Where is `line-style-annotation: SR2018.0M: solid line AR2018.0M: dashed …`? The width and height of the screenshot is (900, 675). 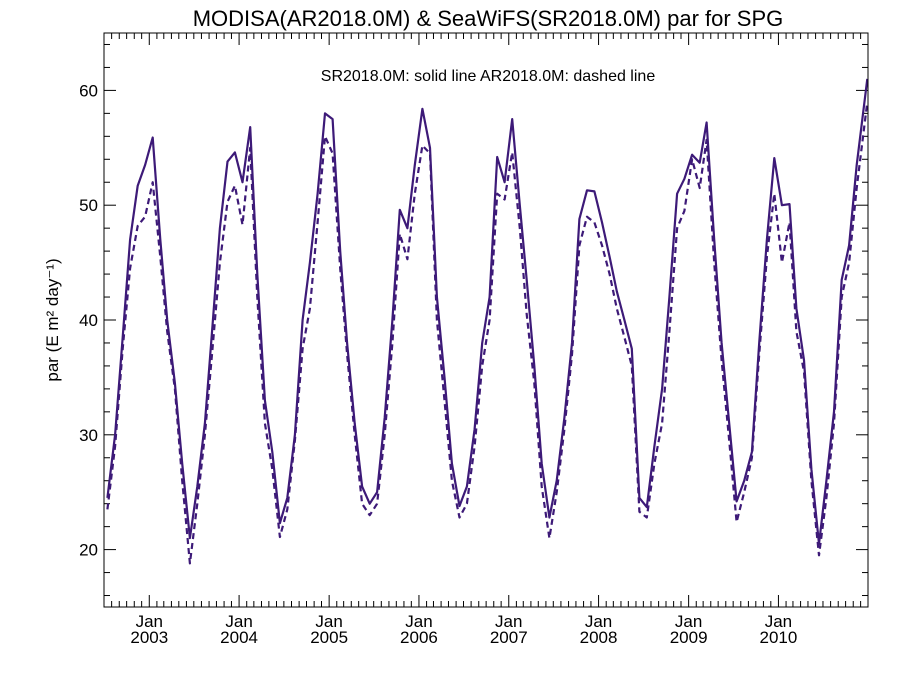 line-style-annotation: SR2018.0M: solid line AR2018.0M: dashed … is located at coordinates (488, 76).